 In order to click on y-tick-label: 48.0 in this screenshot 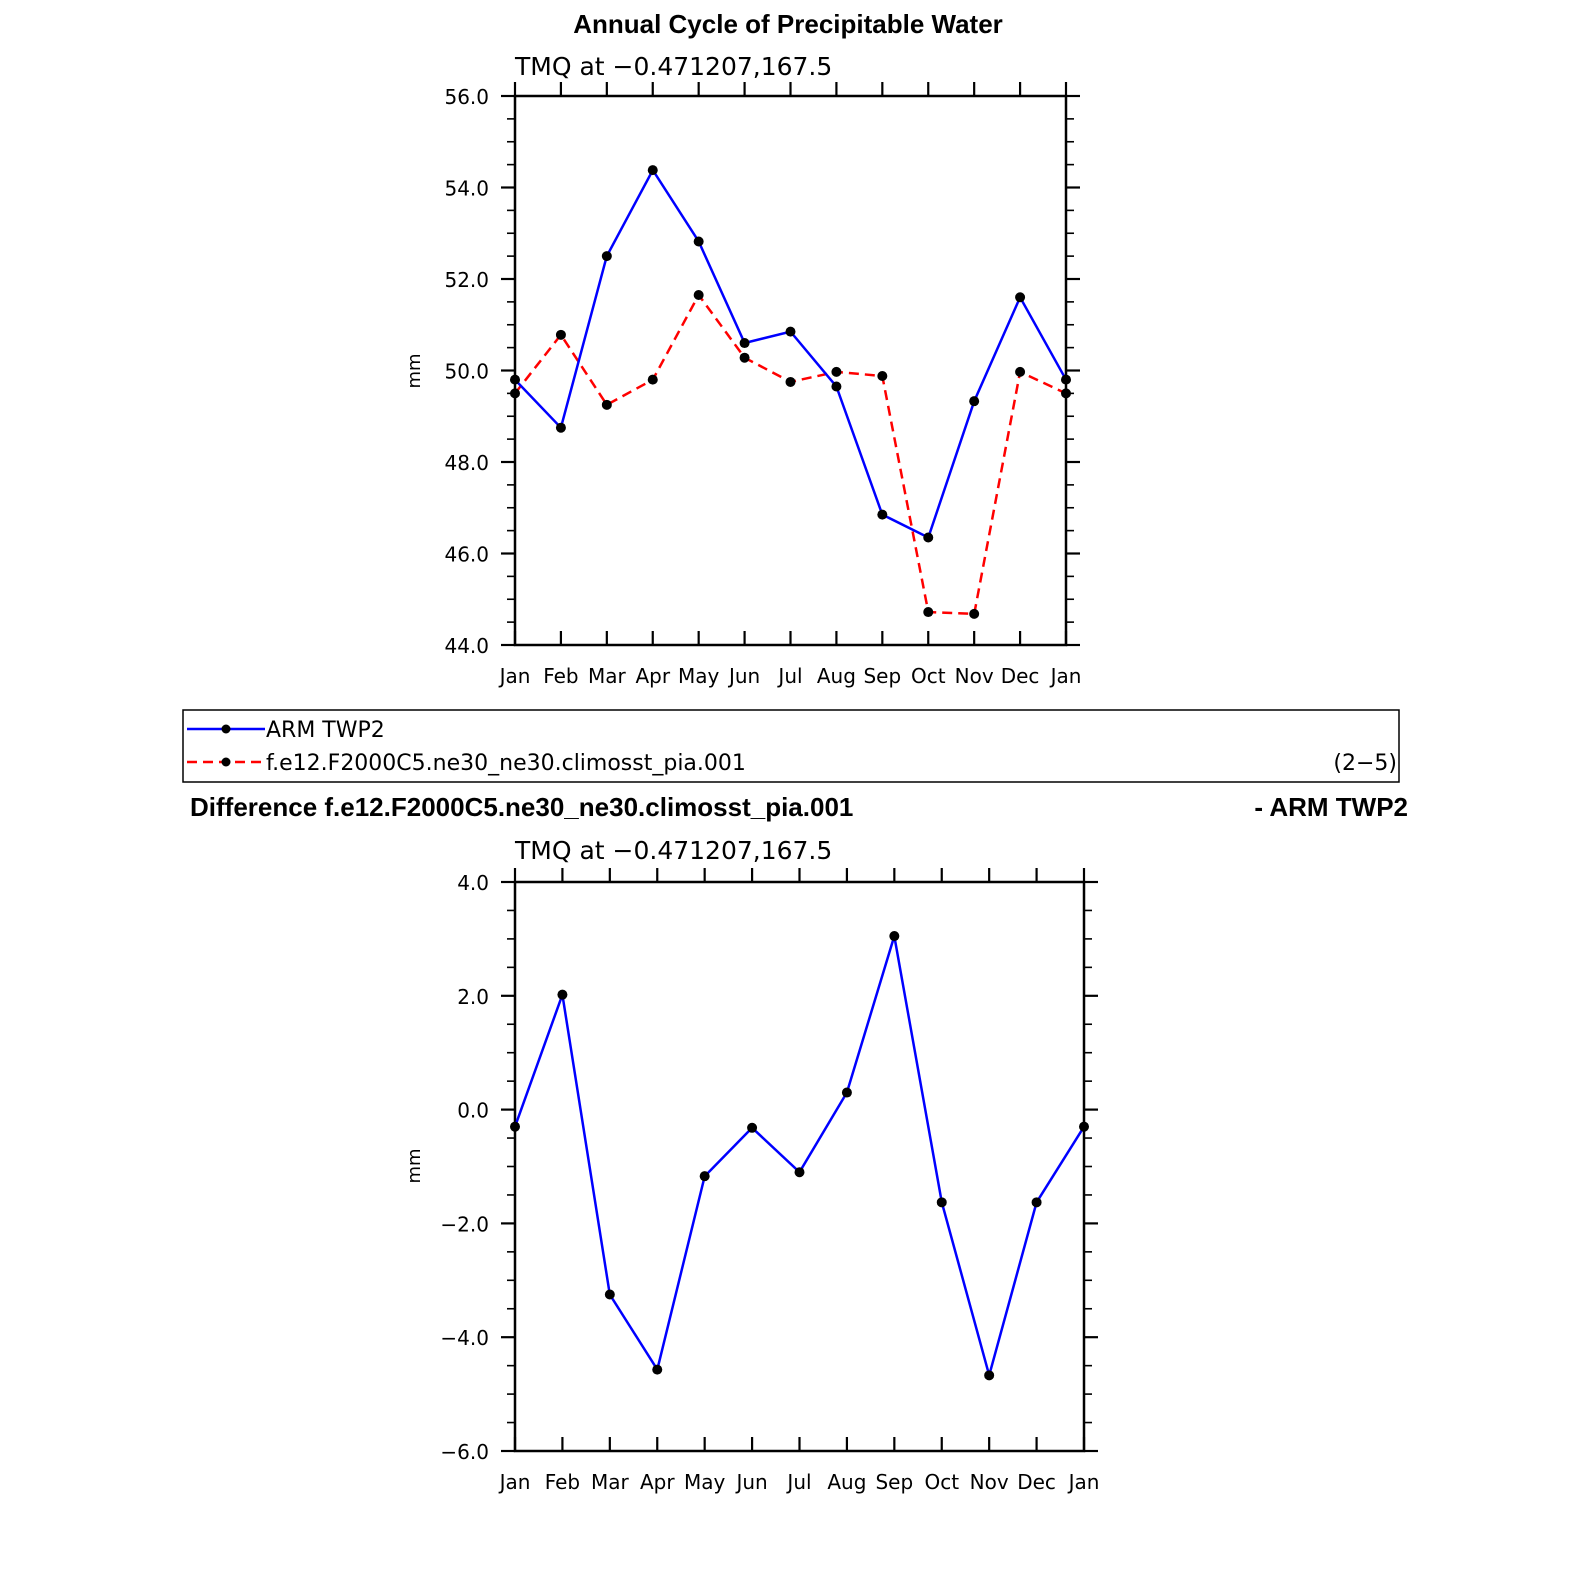, I will do `click(466, 463)`.